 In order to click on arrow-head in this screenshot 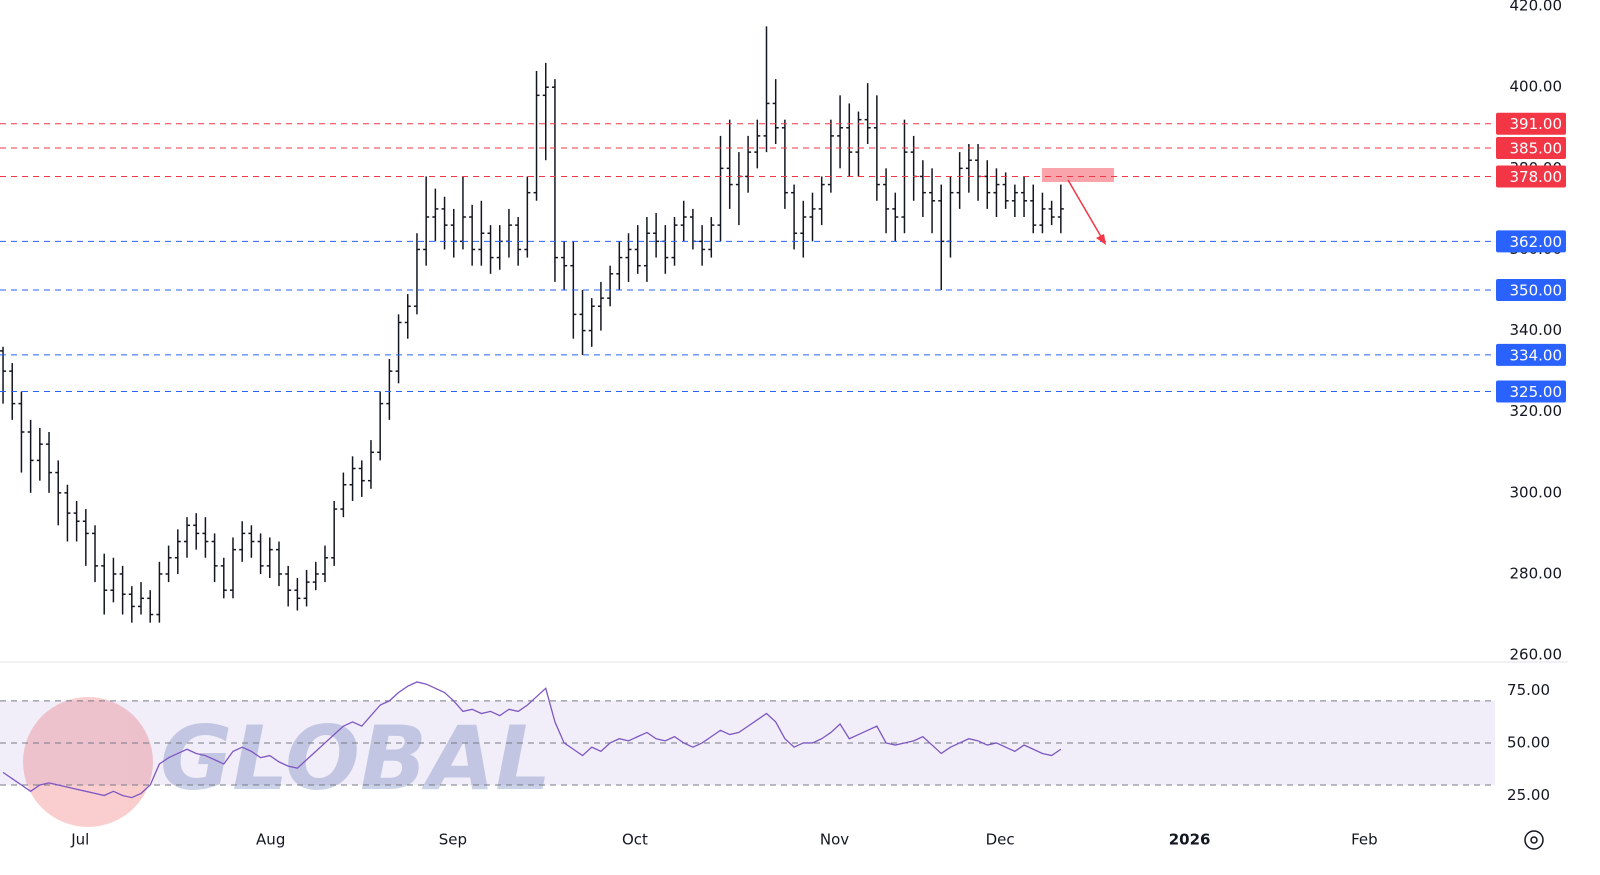, I will do `click(1101, 239)`.